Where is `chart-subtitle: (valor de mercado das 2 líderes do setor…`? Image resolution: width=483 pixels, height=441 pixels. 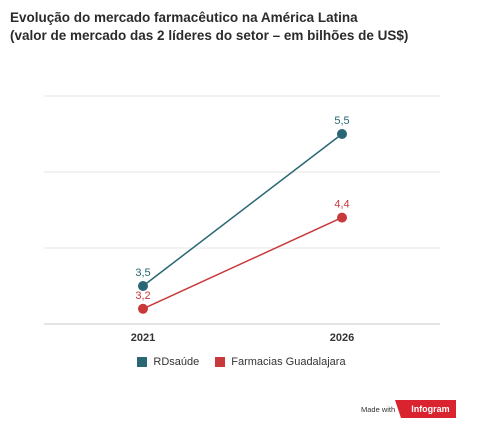 chart-subtitle: (valor de mercado das 2 líderes do setor… is located at coordinates (209, 35).